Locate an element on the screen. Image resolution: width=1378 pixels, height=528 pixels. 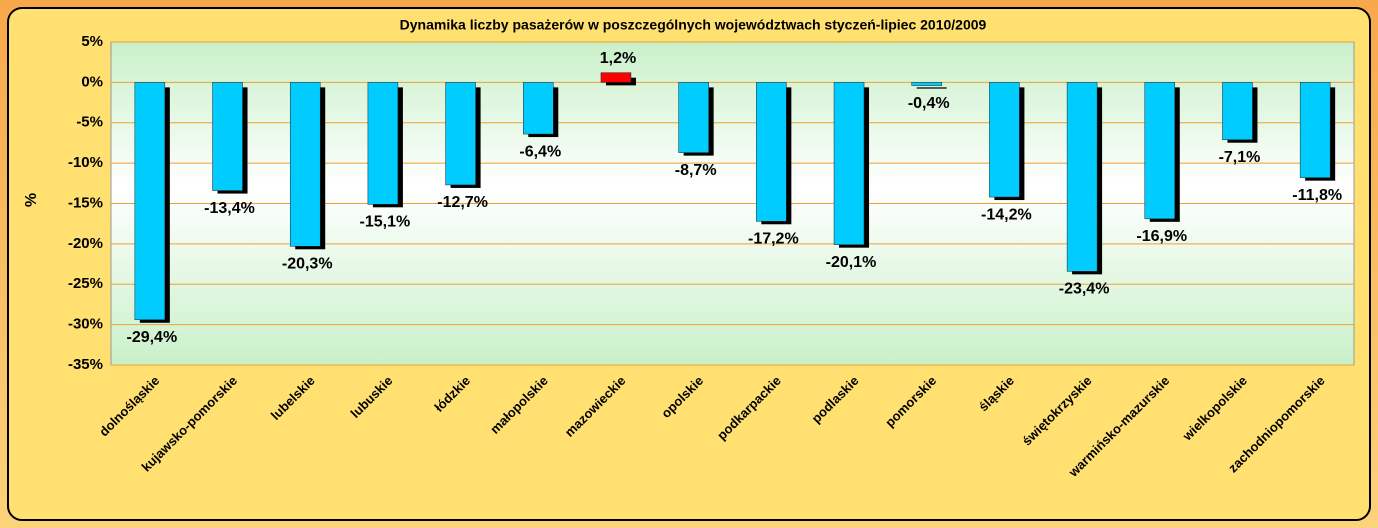
y-tick-label: -35% is located at coordinates (85, 364).